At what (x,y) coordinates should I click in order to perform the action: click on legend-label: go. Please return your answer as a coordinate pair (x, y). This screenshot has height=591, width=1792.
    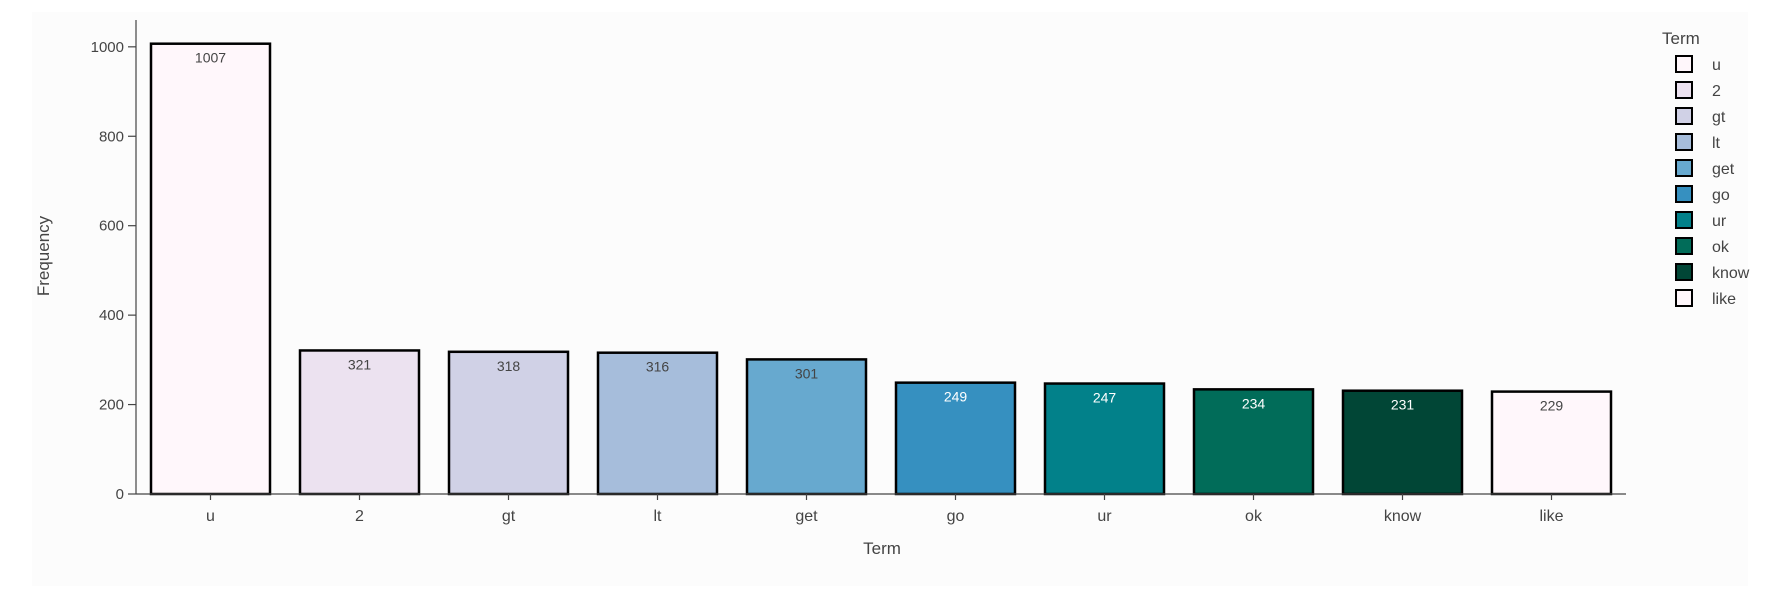
    Looking at the image, I should click on (1721, 195).